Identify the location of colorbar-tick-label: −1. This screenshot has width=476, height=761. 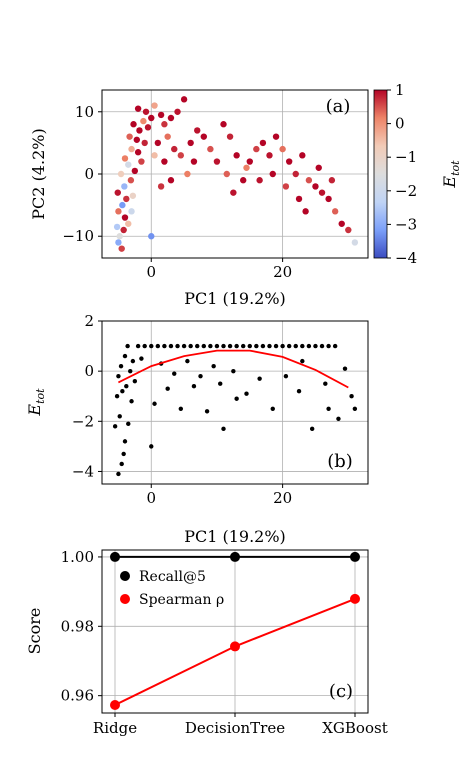
(406, 157).